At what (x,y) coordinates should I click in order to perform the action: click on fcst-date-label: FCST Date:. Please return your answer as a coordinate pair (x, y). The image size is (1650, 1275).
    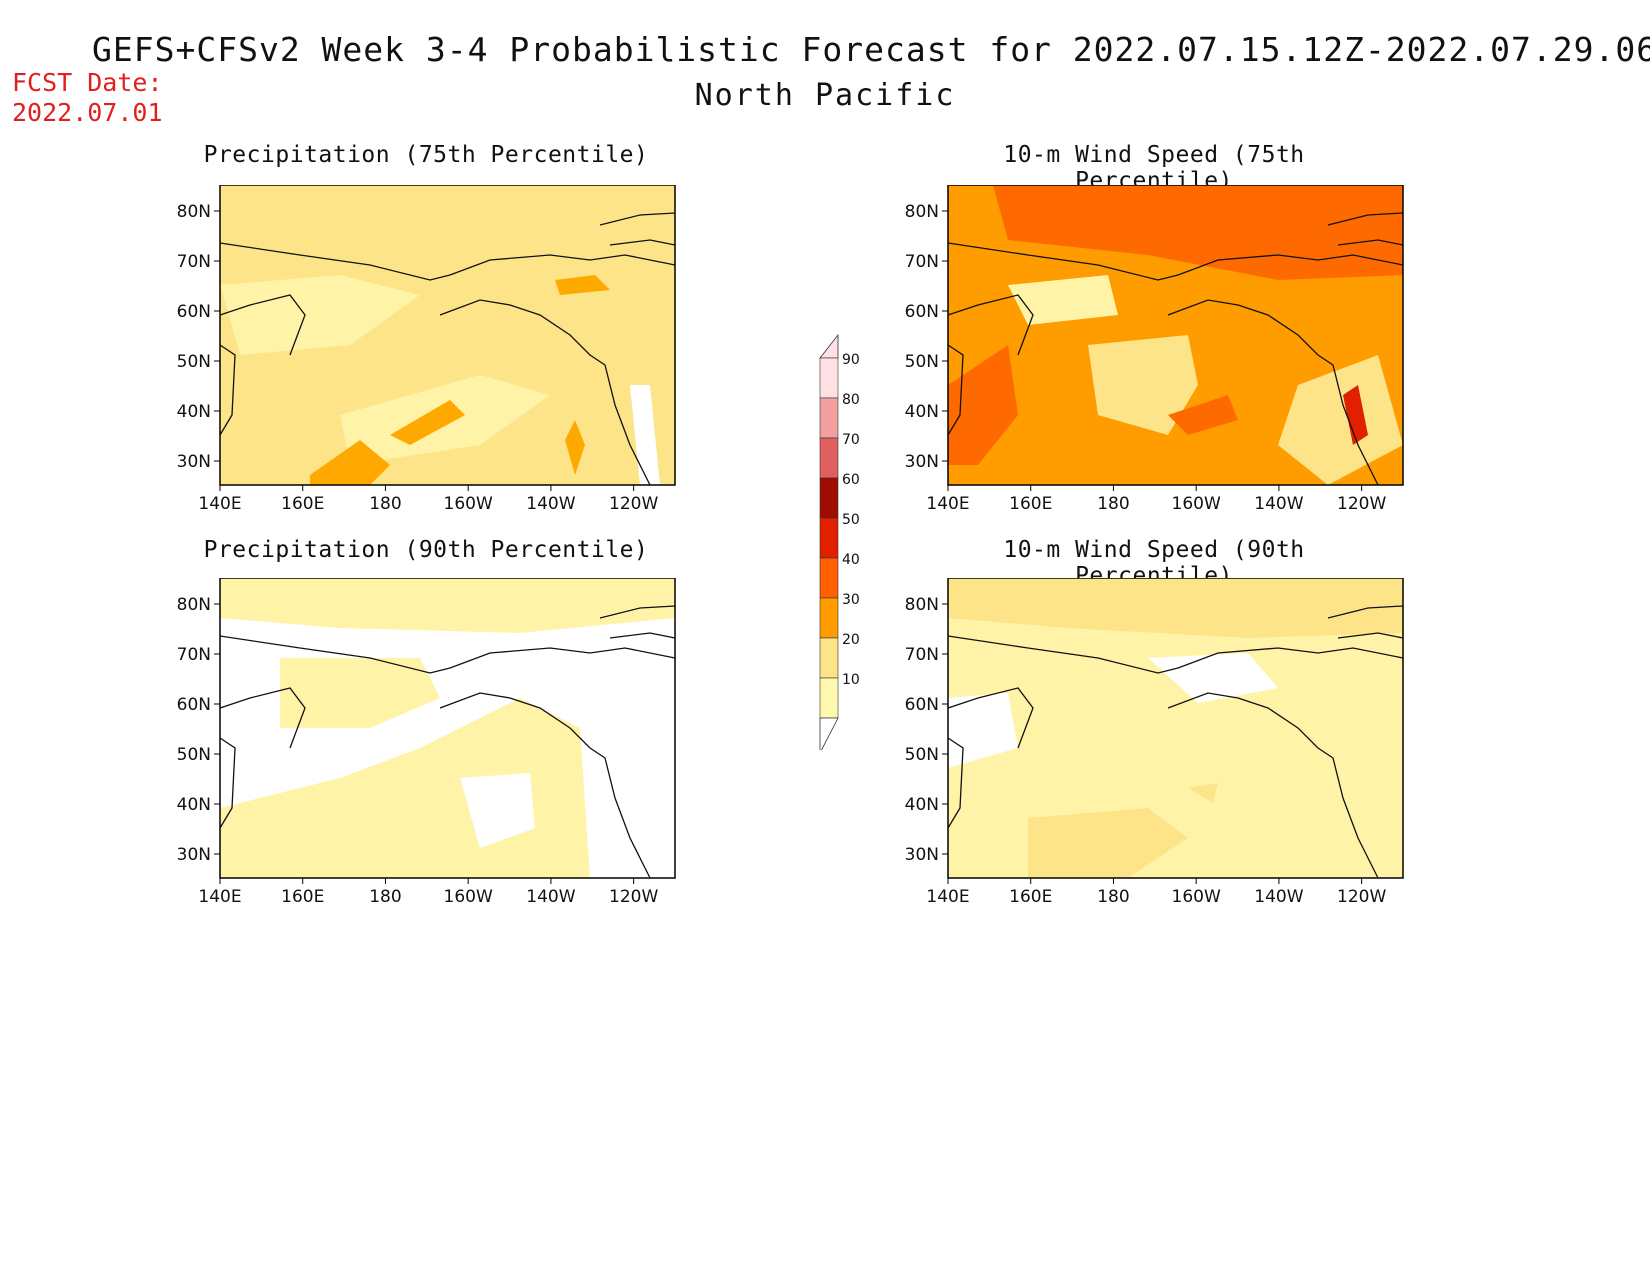
    Looking at the image, I should click on (87, 82).